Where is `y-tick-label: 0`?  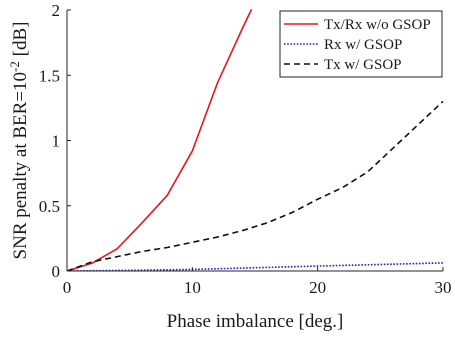
y-tick-label: 0 is located at coordinates (56, 271).